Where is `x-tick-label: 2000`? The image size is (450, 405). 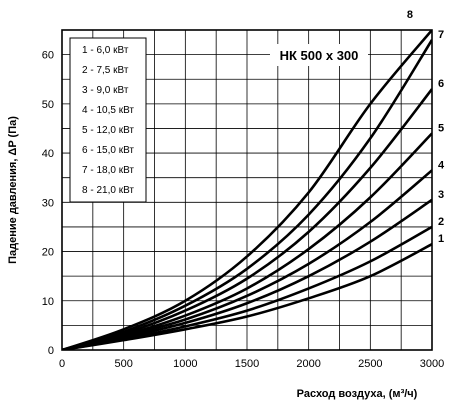
x-tick-label: 2000 is located at coordinates (308, 364).